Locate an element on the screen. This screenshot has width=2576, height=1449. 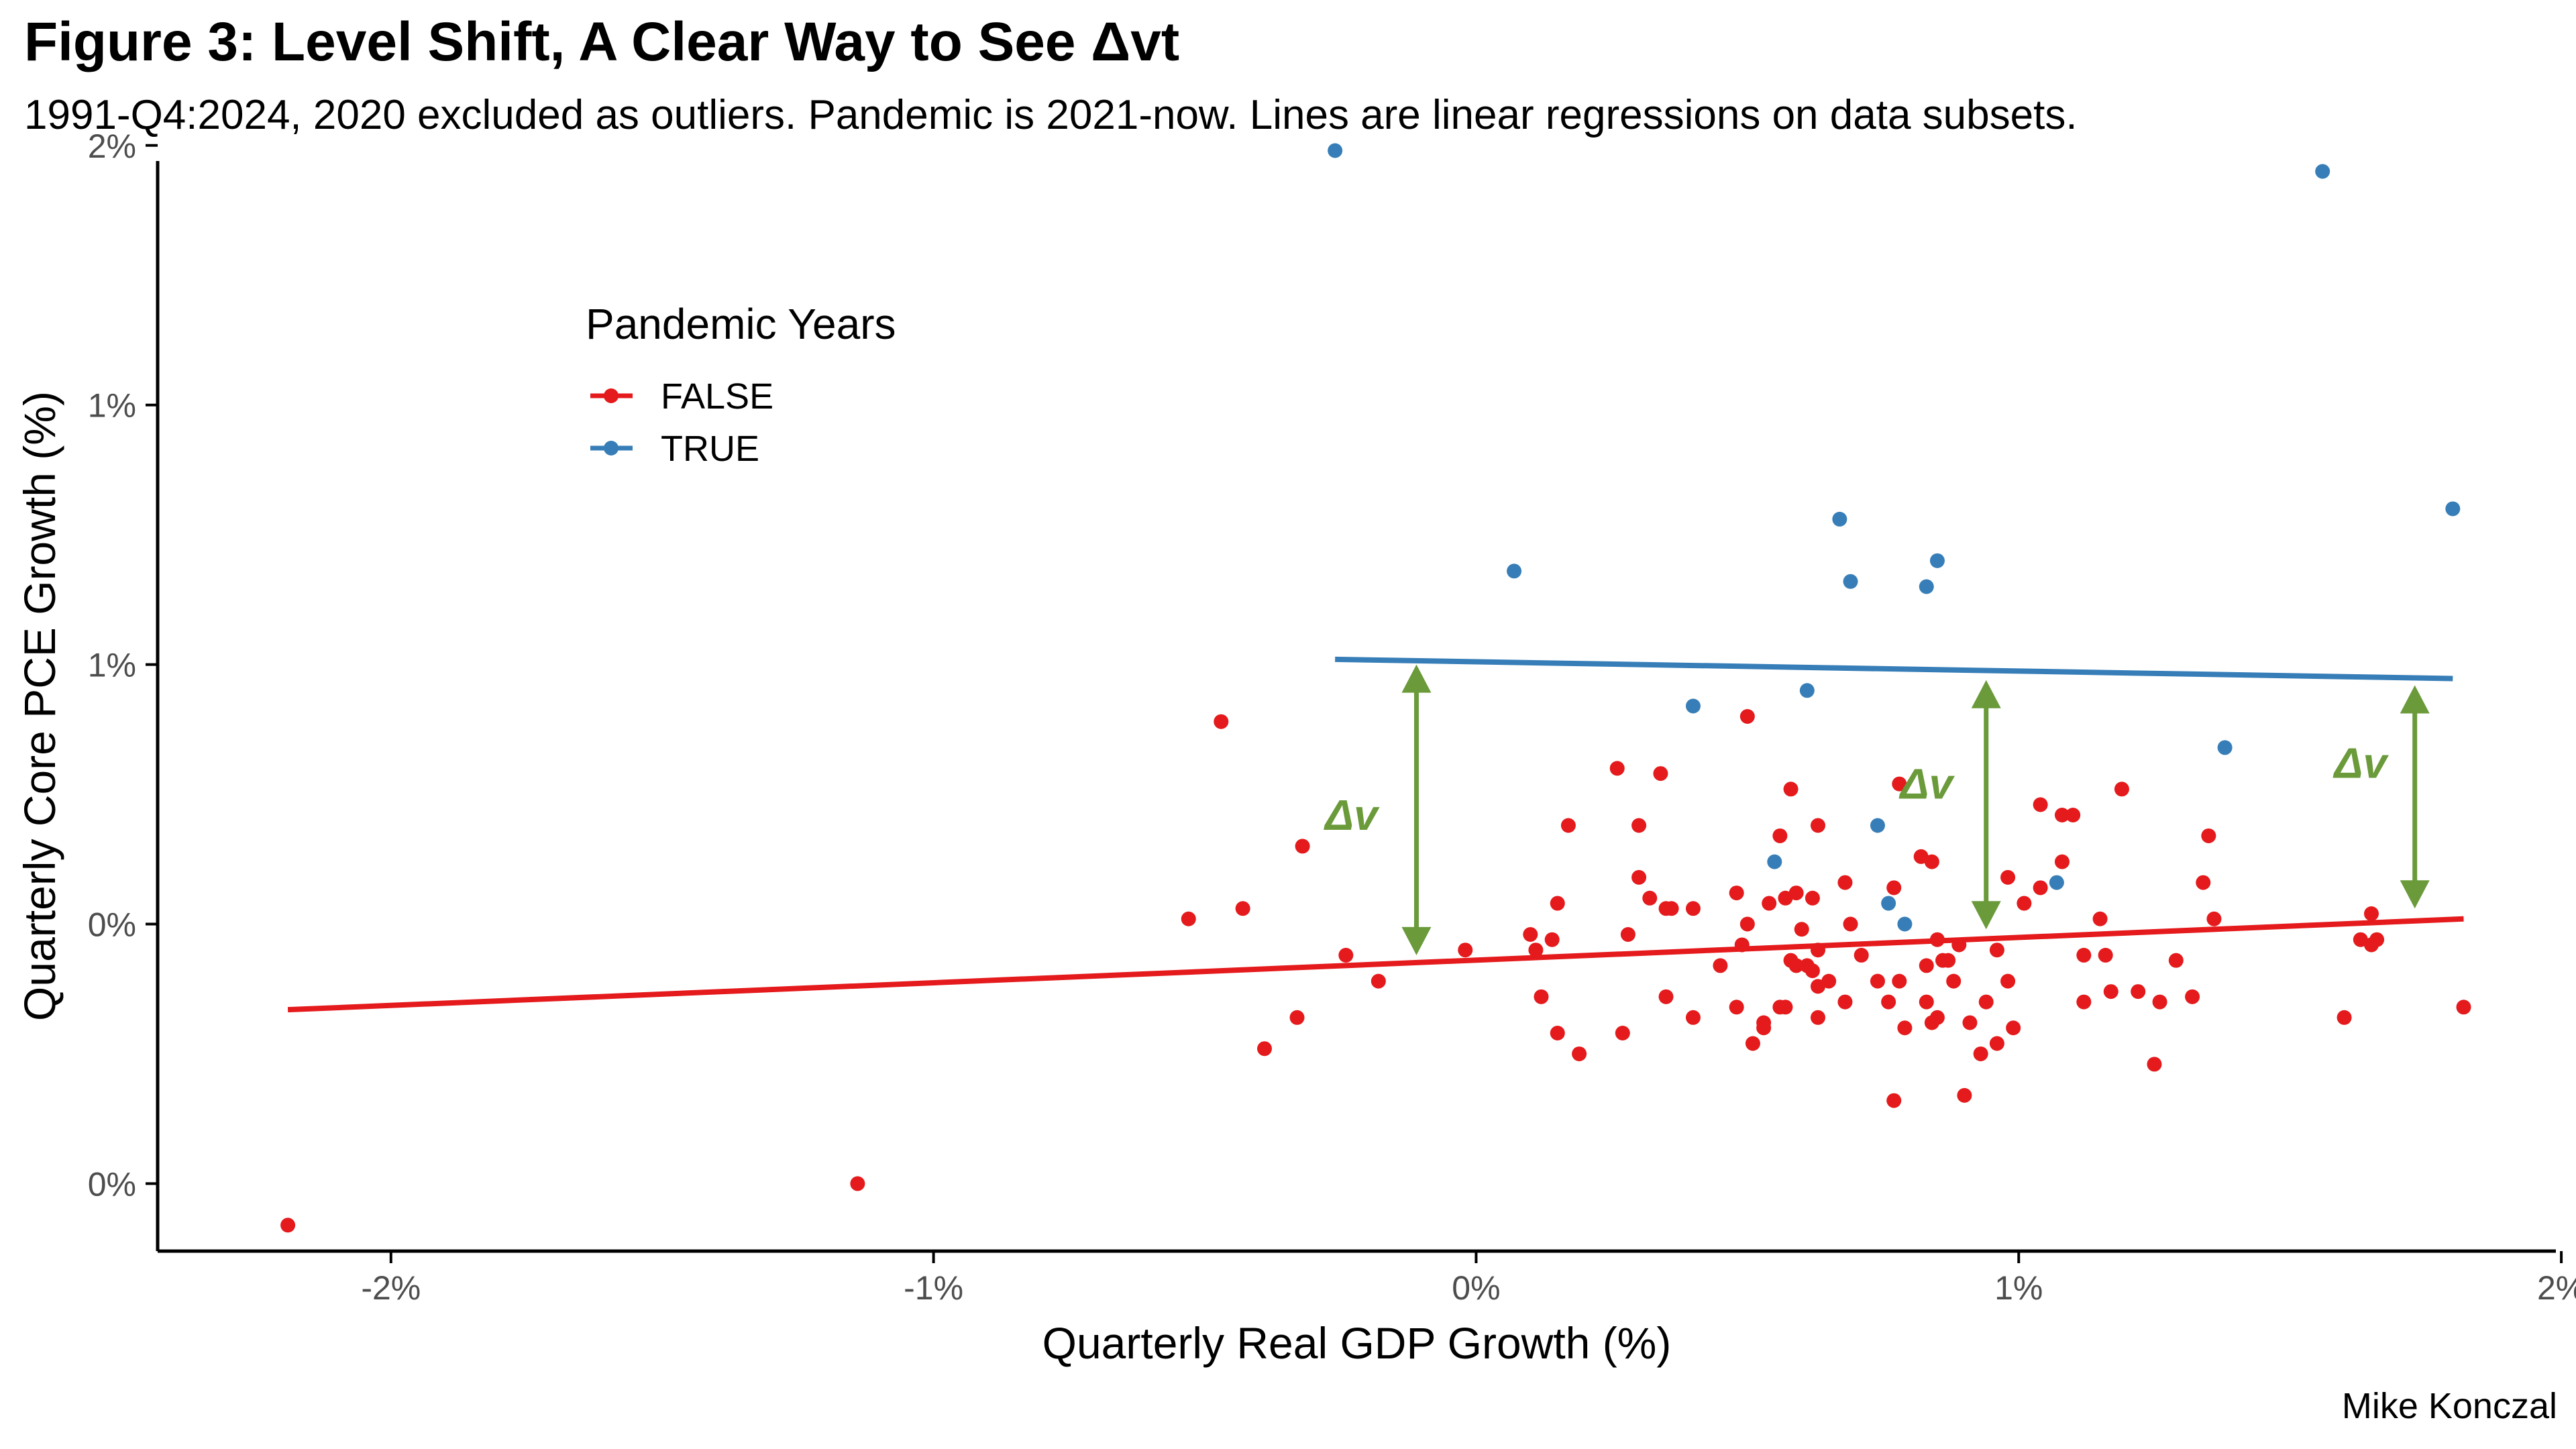
y-axis-title: Quarterly Core PCE Growth (%) is located at coordinates (39, 706).